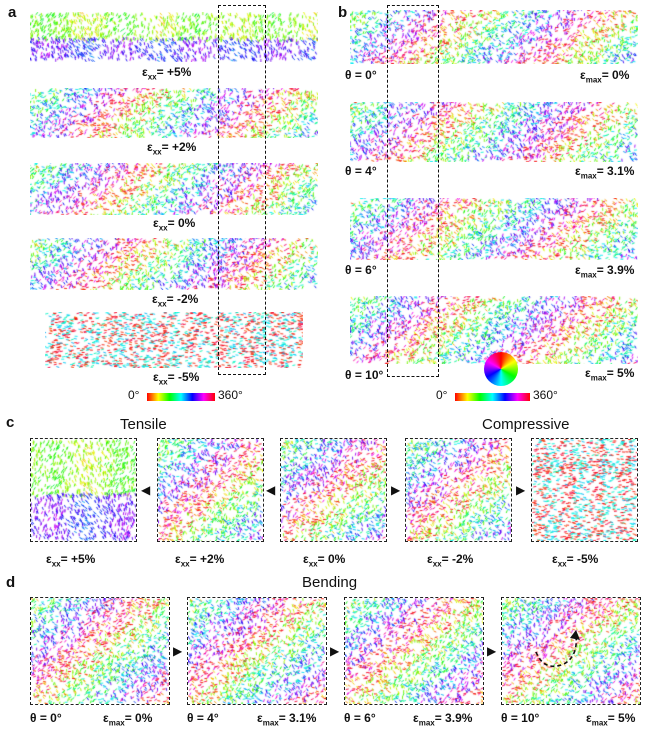 The width and height of the screenshot is (654, 733). Describe the element at coordinates (557, 649) in the screenshot. I see `rotation-arrow-icon` at that location.